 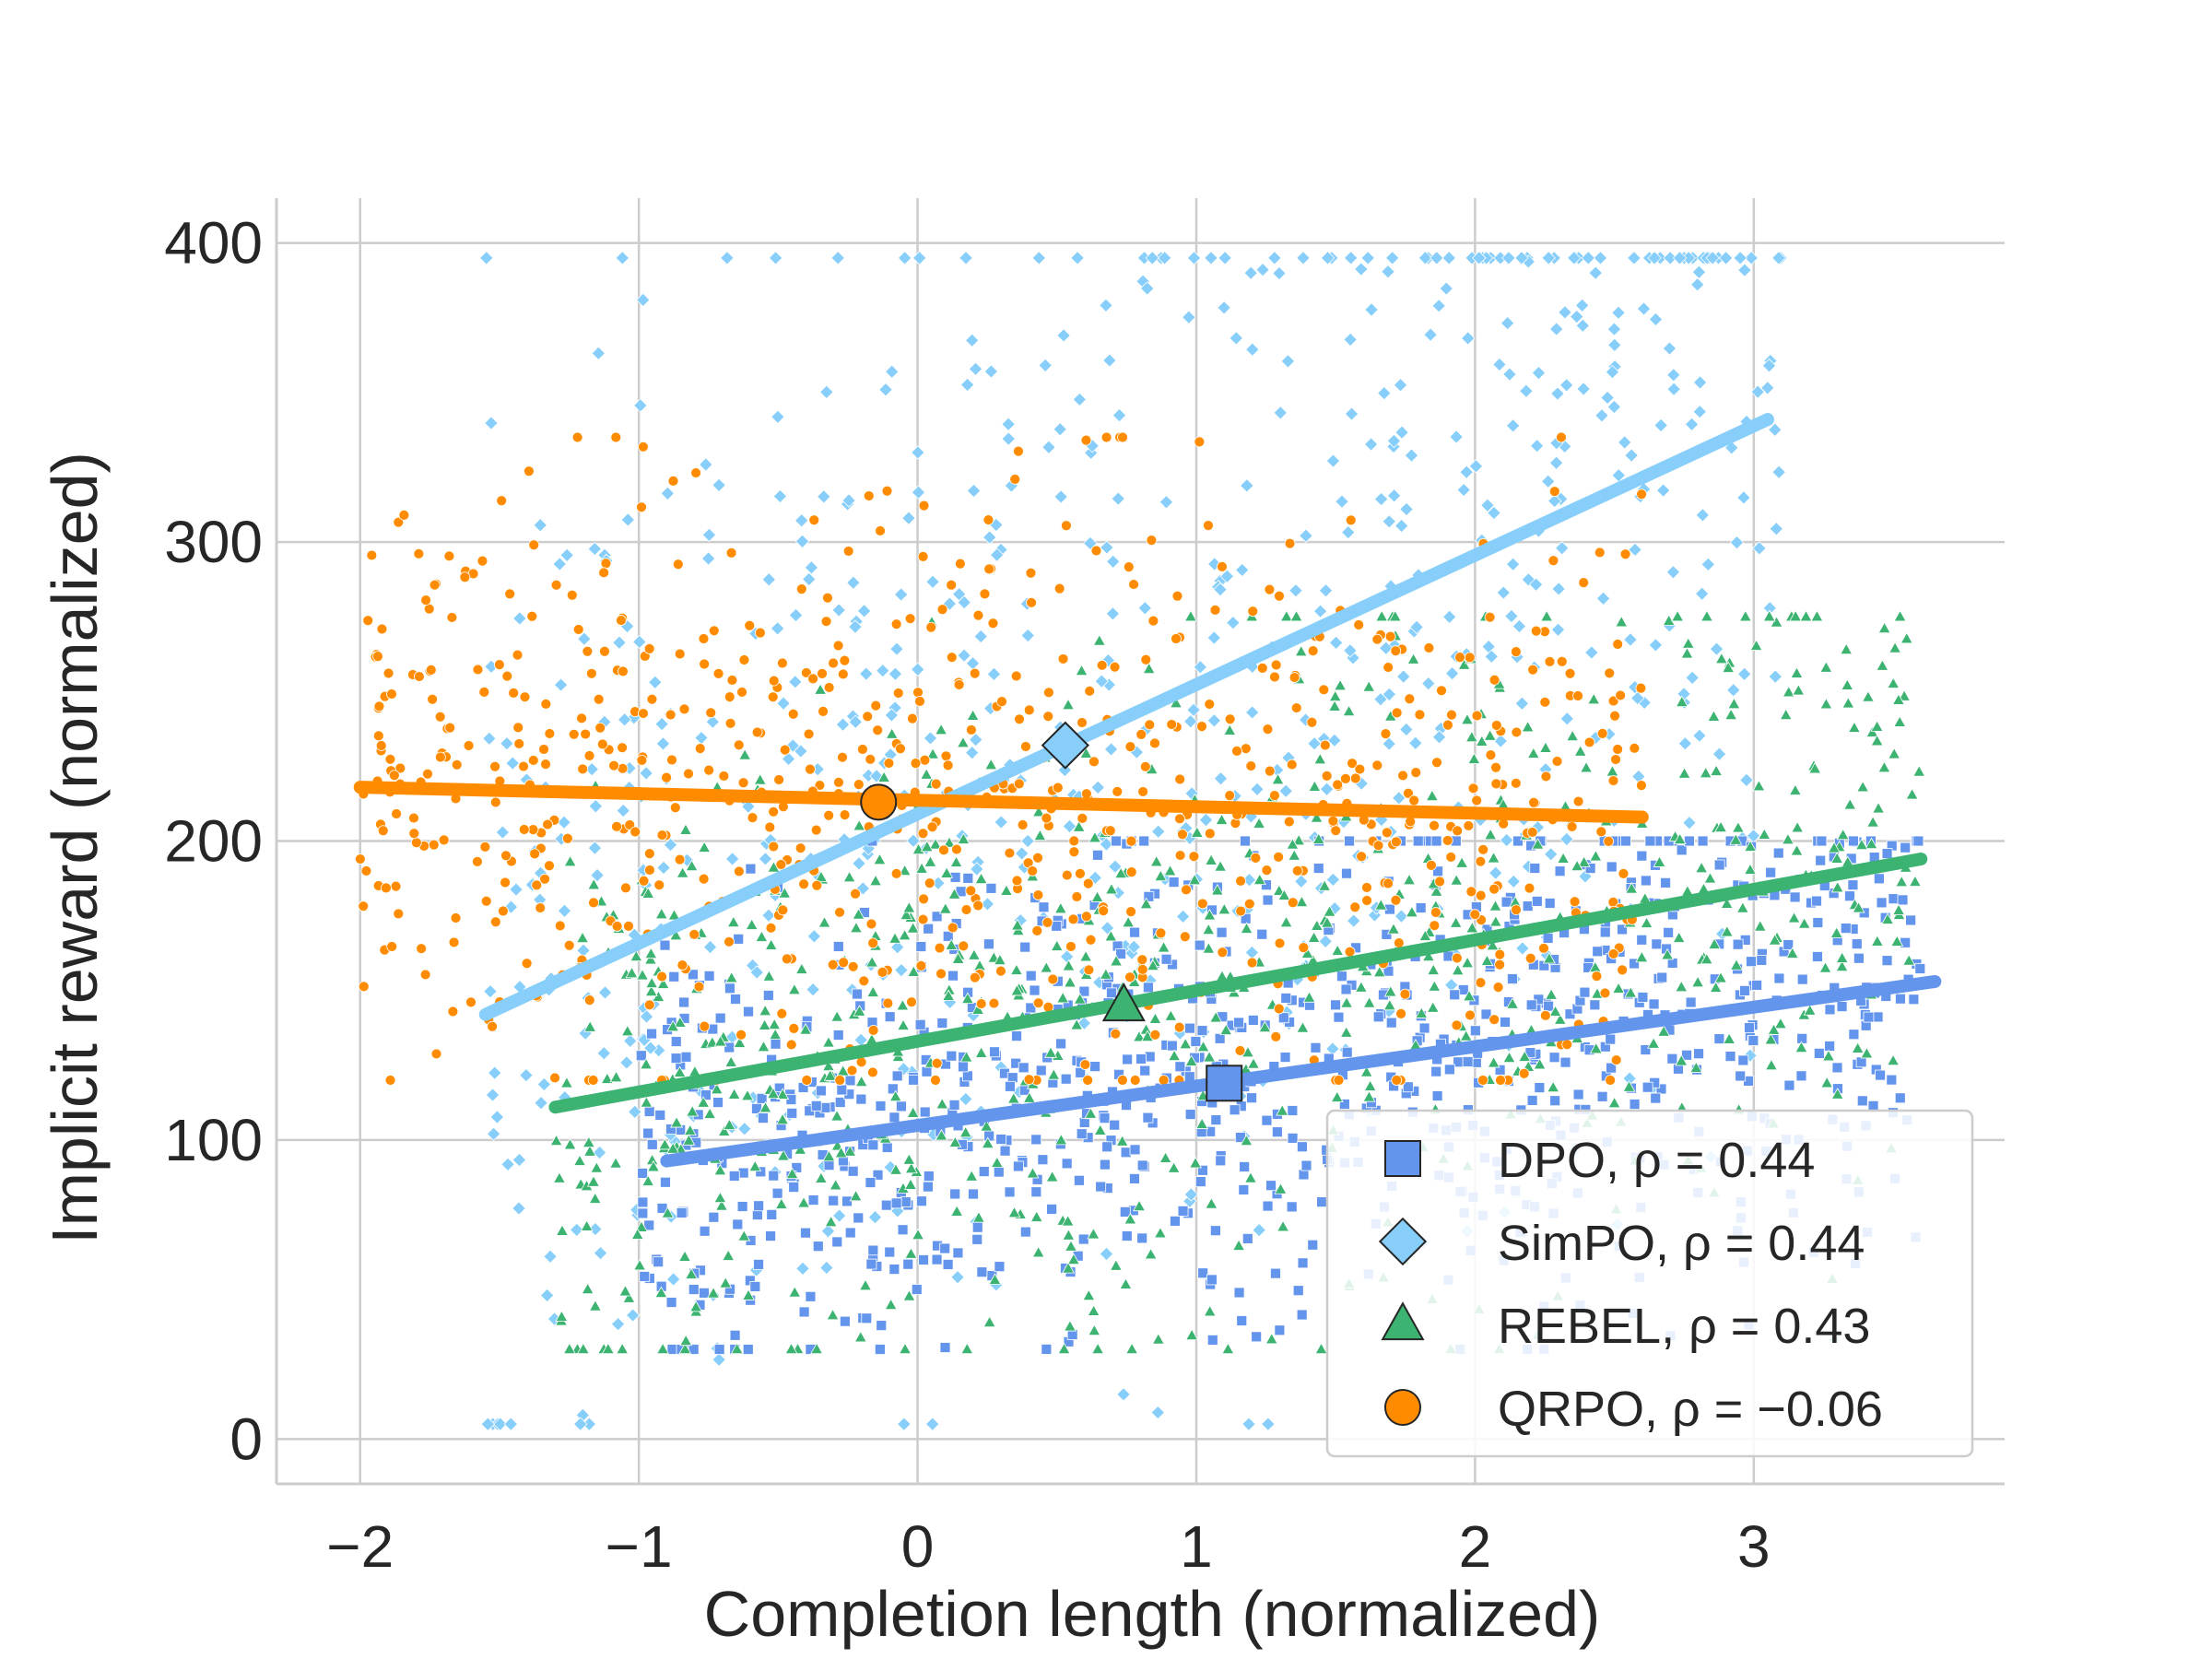 What do you see at coordinates (1754, 1546) in the screenshot?
I see `x-tick-label: 3` at bounding box center [1754, 1546].